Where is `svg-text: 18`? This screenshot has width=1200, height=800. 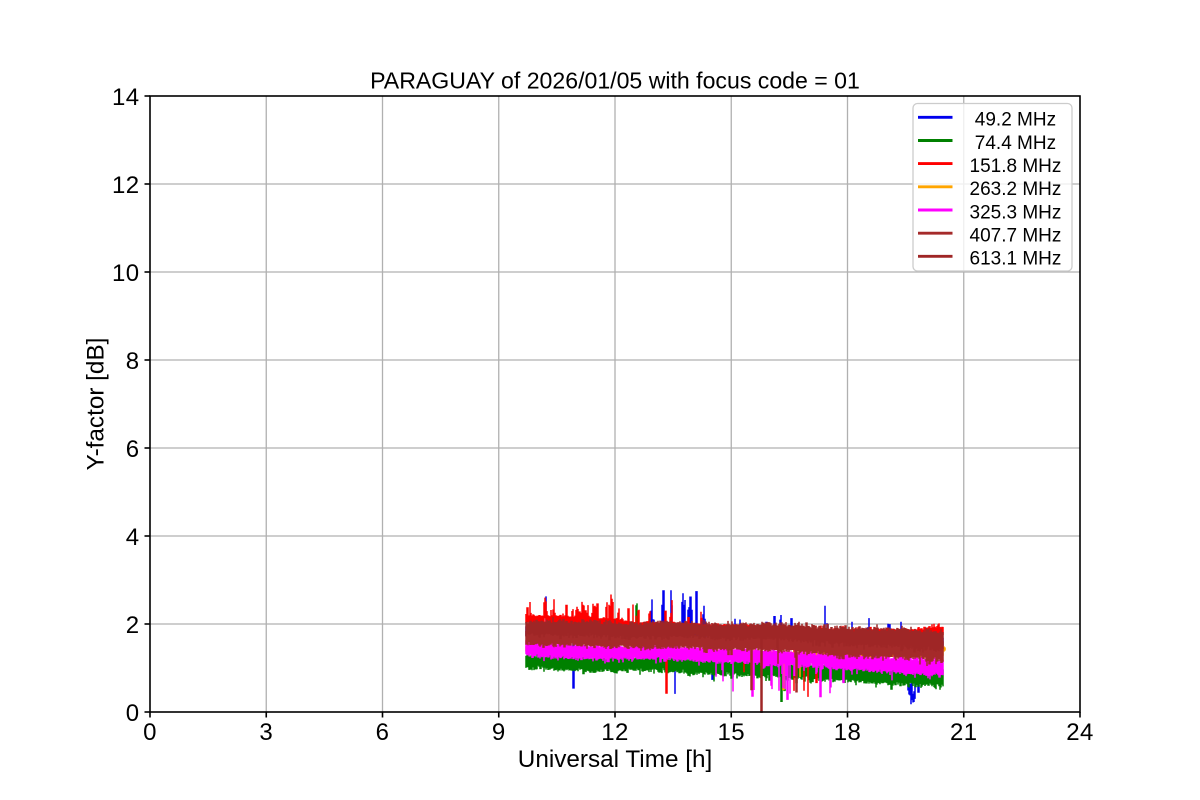
svg-text: 18 is located at coordinates (848, 732).